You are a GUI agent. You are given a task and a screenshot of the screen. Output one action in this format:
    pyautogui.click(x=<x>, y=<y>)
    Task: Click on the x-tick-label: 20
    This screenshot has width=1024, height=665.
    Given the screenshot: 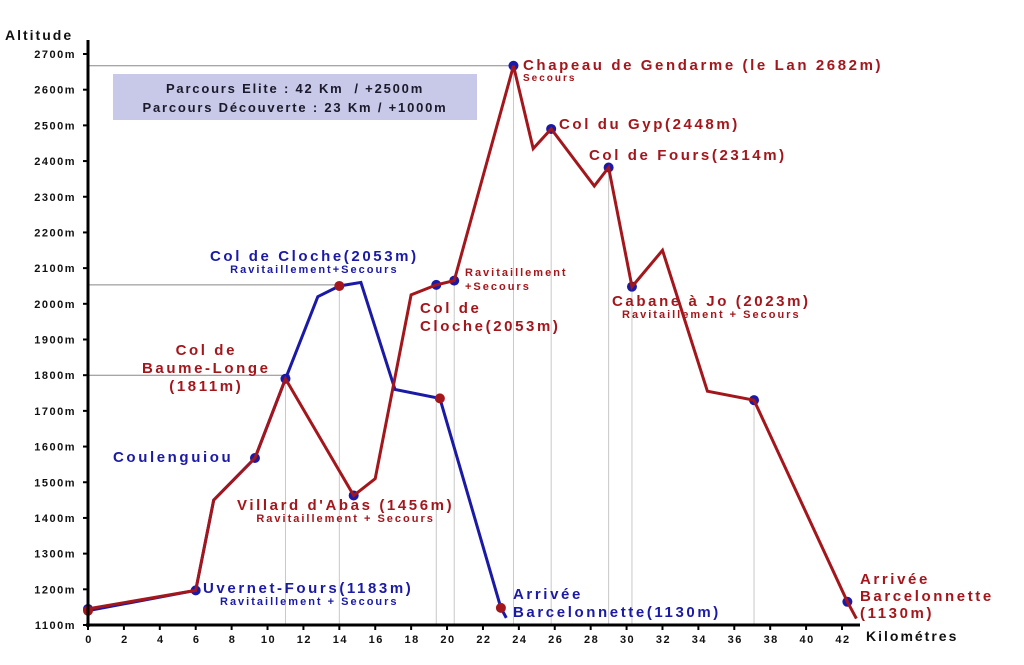 What is the action you would take?
    pyautogui.click(x=447, y=640)
    